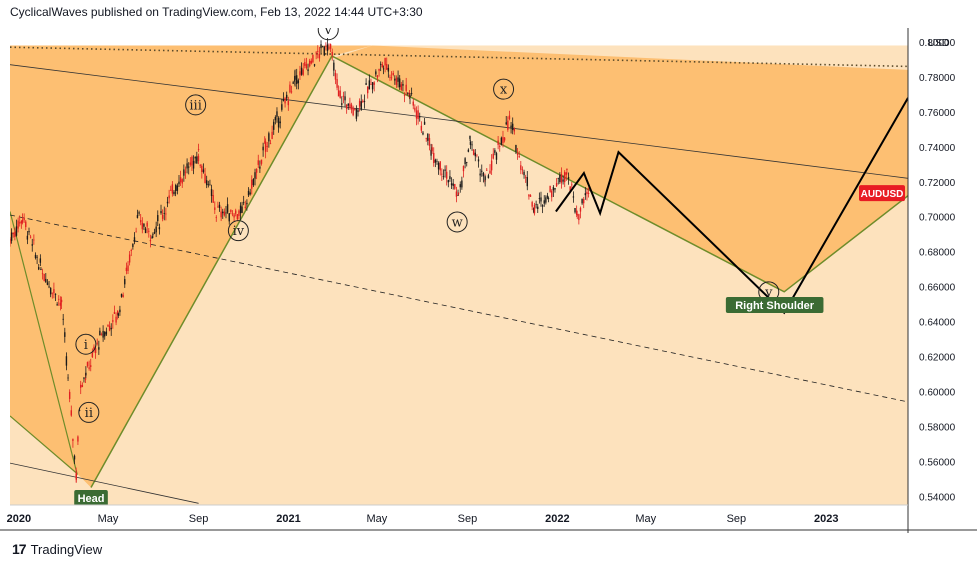  Describe the element at coordinates (19, 519) in the screenshot. I see `x-tick-label: 2020` at that location.